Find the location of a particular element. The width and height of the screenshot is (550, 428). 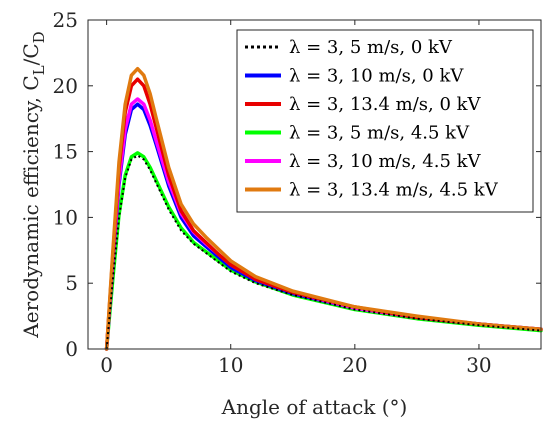

y-axis-title: Aerodynamic efficiency, CL/CD is located at coordinates (33, 184).